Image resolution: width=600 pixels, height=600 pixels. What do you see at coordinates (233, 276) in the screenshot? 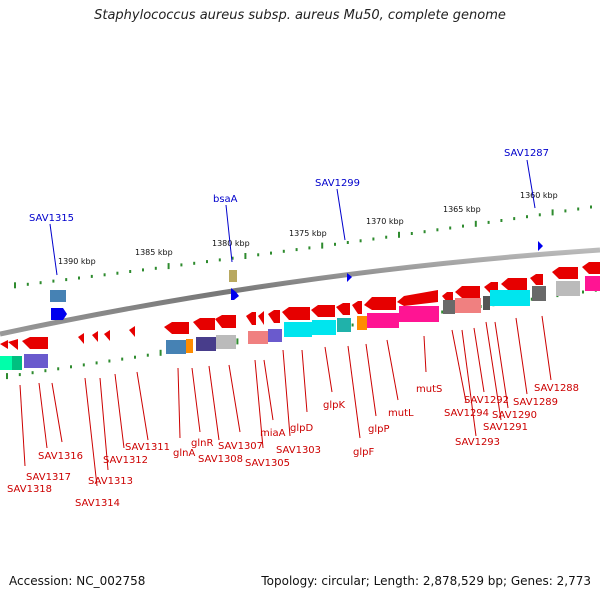
I see `feature-khaki` at bounding box center [233, 276].